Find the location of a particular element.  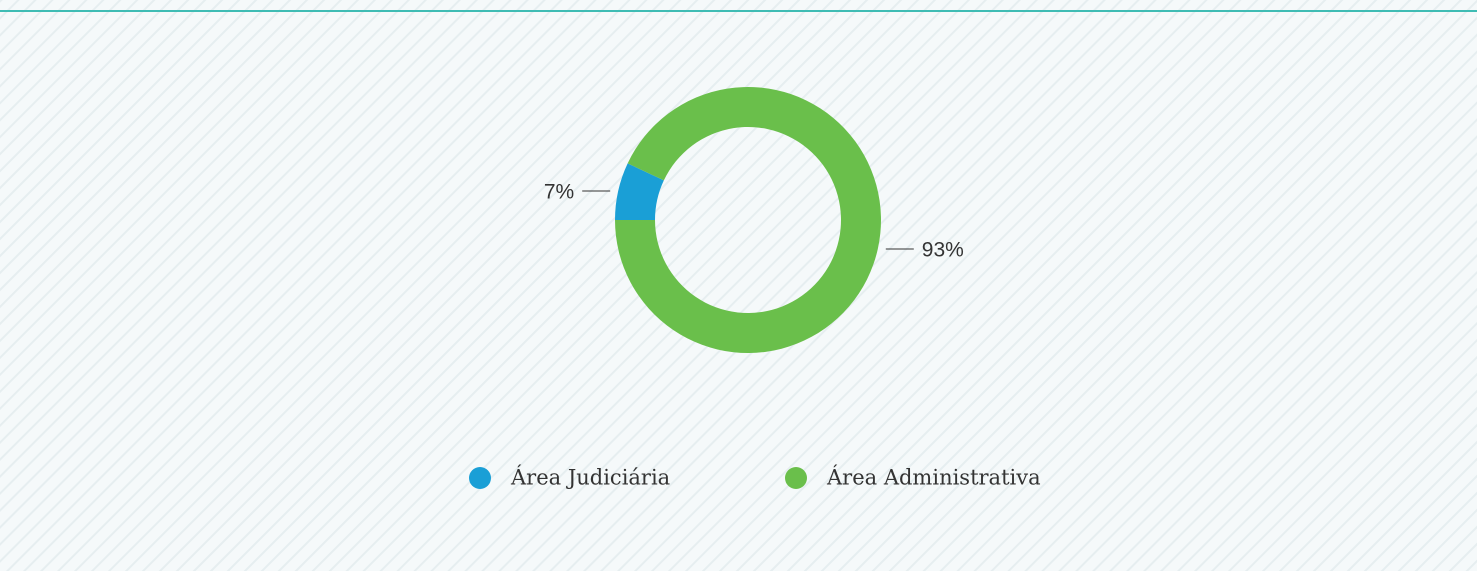

legend-label: Área Administrativa is located at coordinates (933, 478).